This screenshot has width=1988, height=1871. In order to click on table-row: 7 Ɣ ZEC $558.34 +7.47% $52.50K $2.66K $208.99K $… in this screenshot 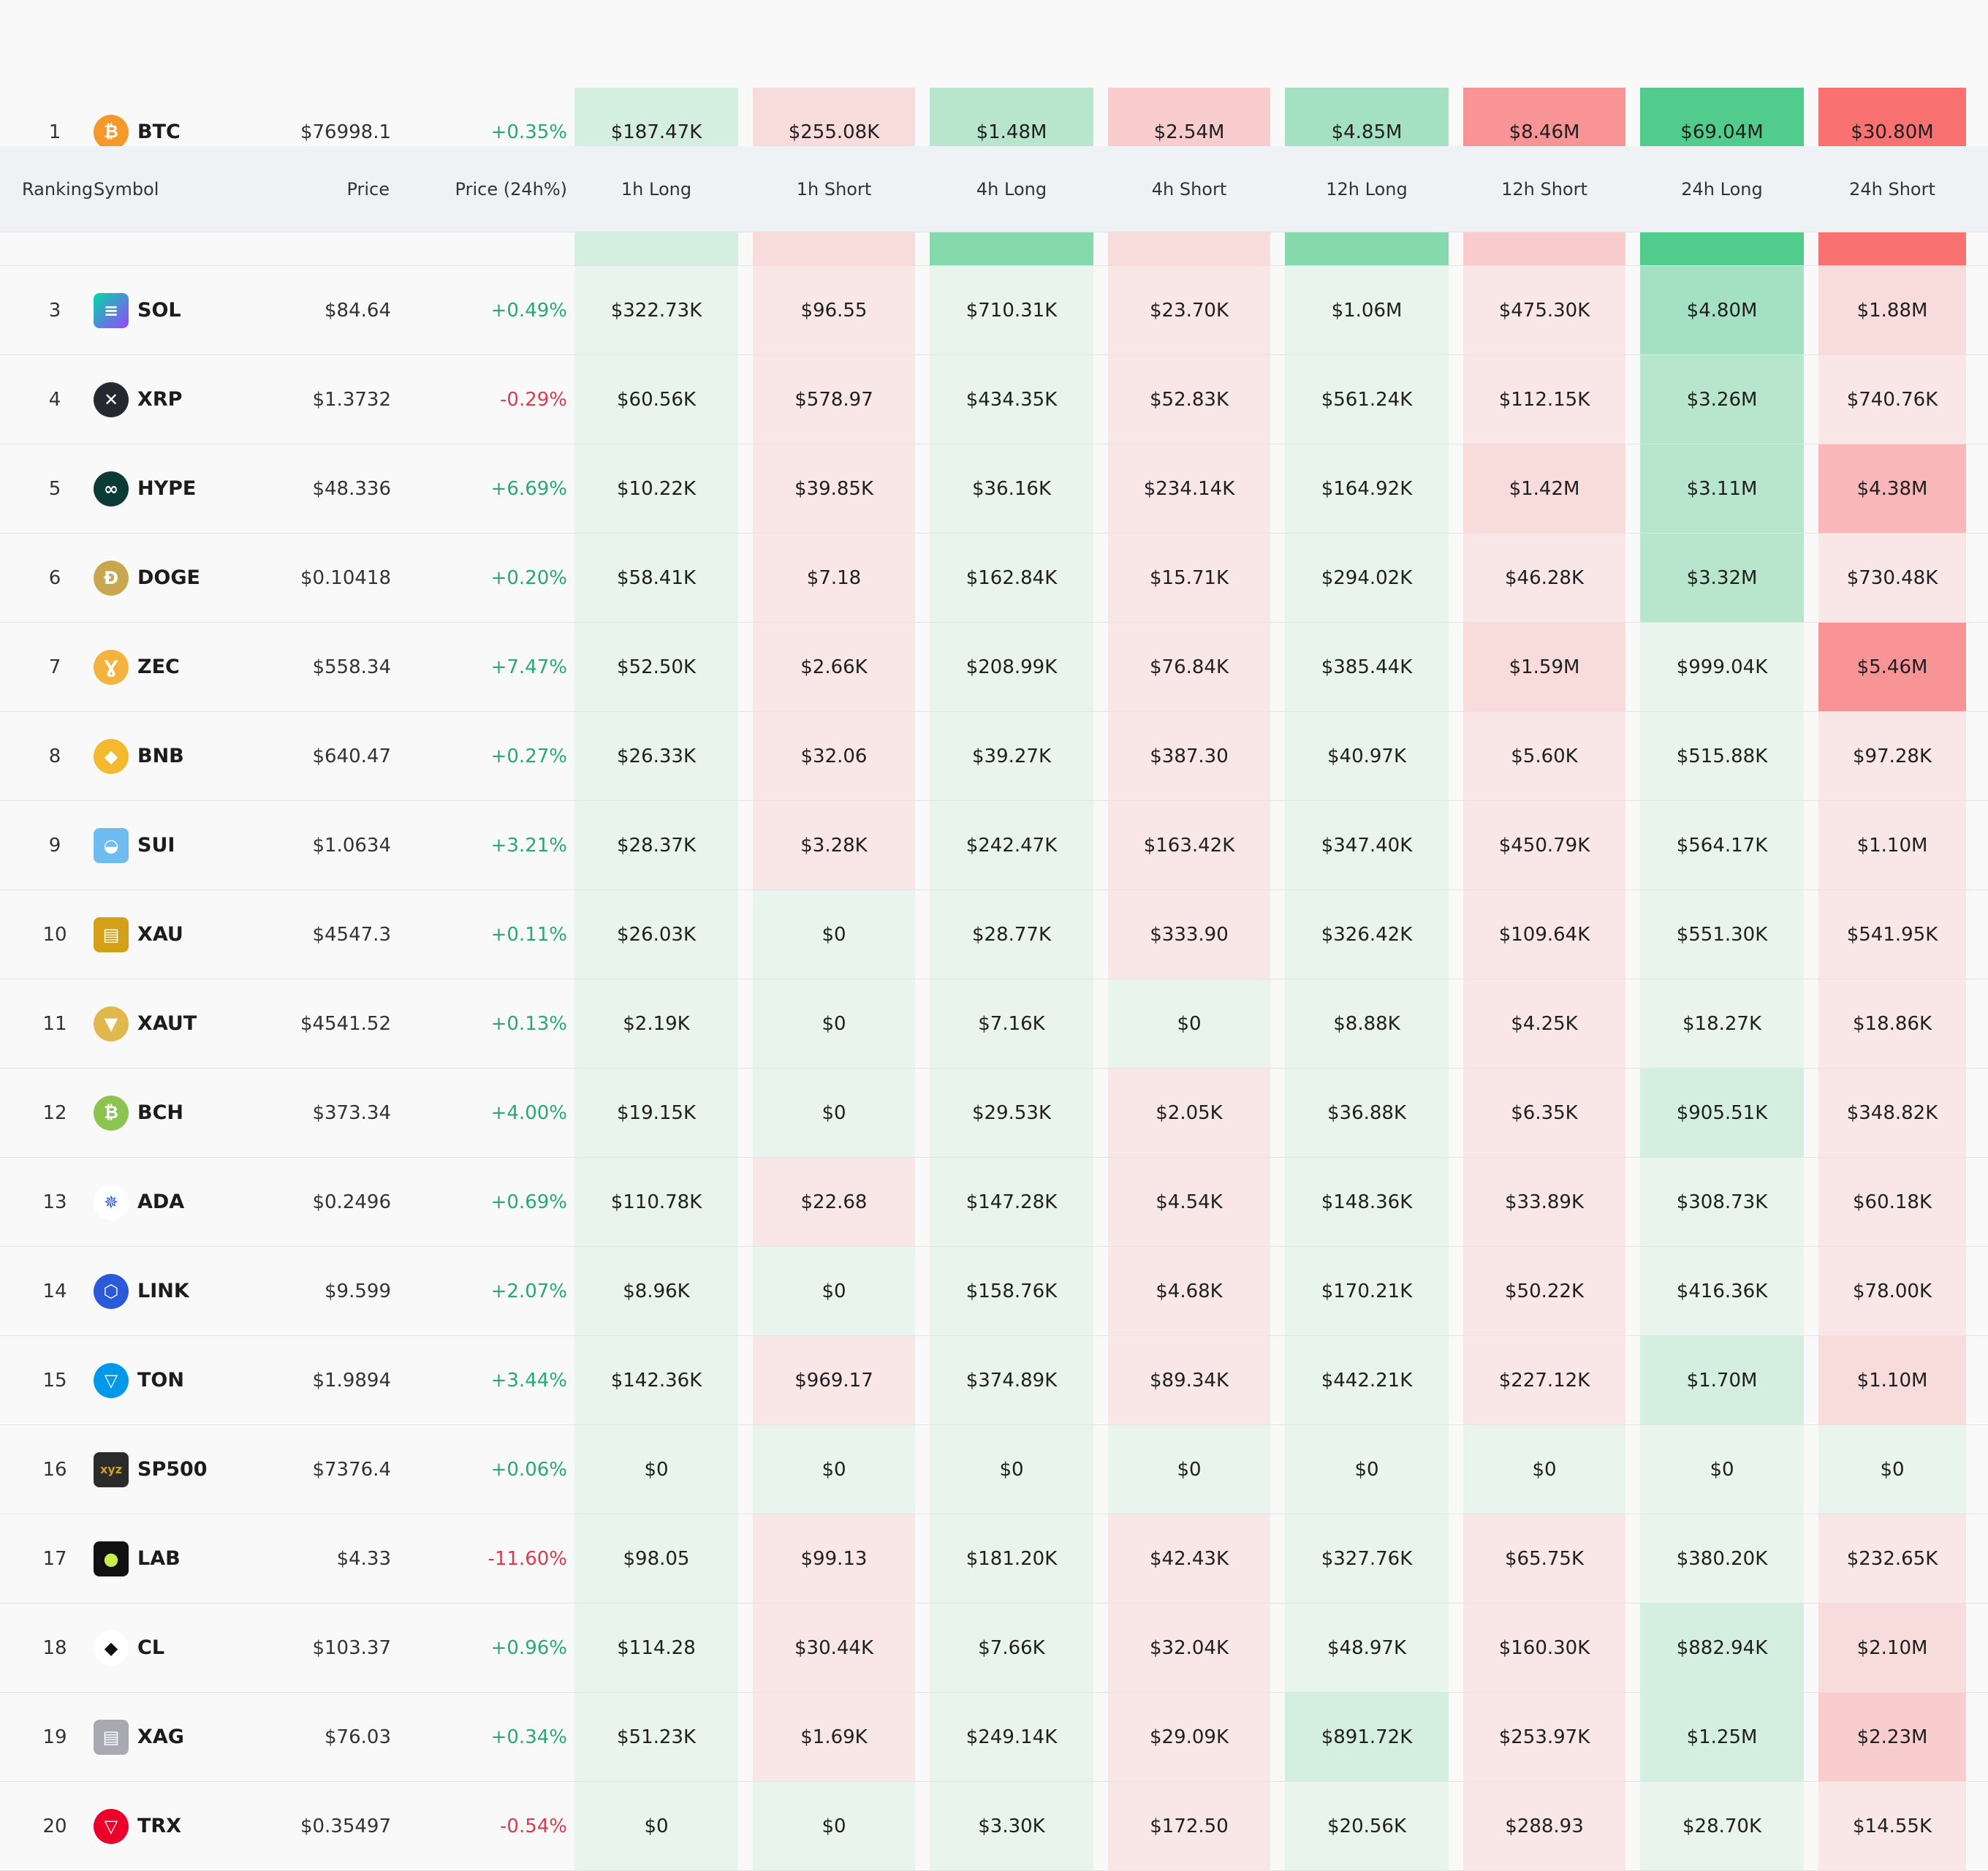, I will do `click(994, 667)`.